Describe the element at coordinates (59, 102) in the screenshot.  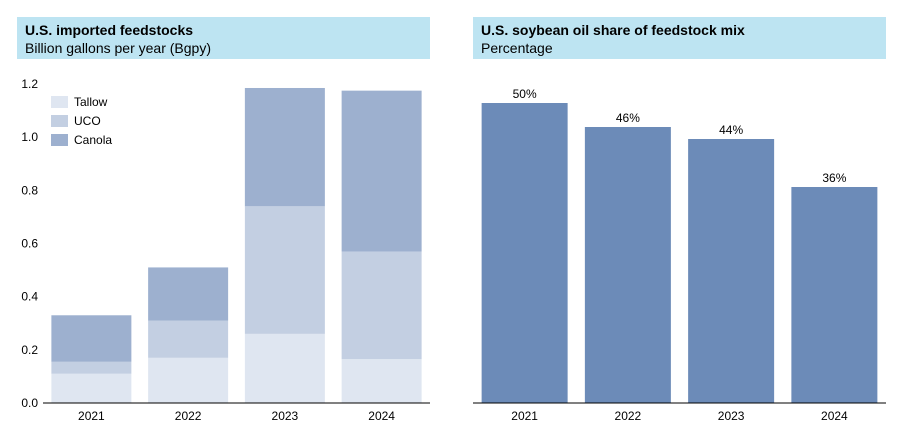
I see `legend-swatch-tallow` at that location.